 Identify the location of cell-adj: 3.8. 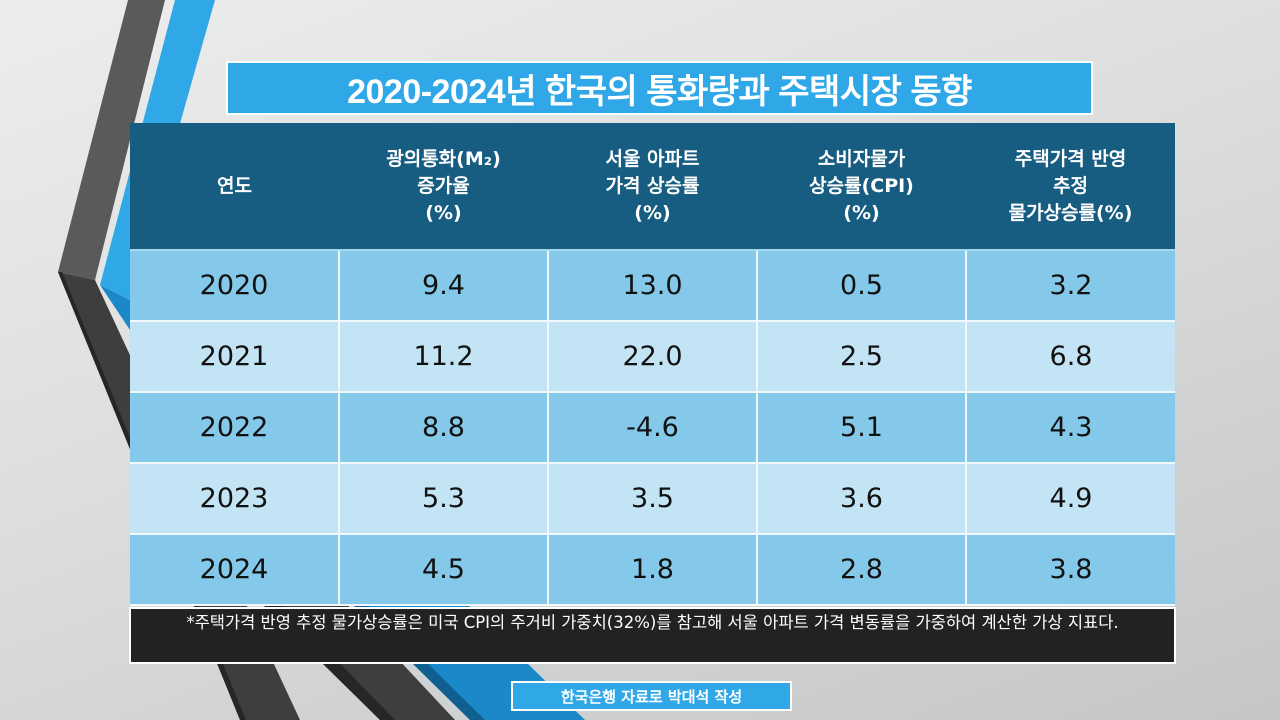
(1070, 569).